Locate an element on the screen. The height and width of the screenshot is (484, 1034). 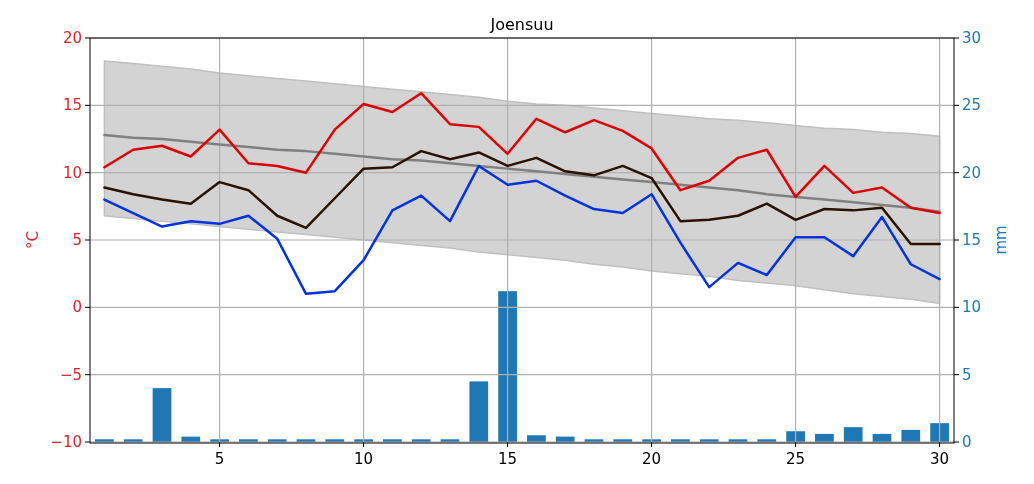
y-tick-label: 10 is located at coordinates (72, 172).